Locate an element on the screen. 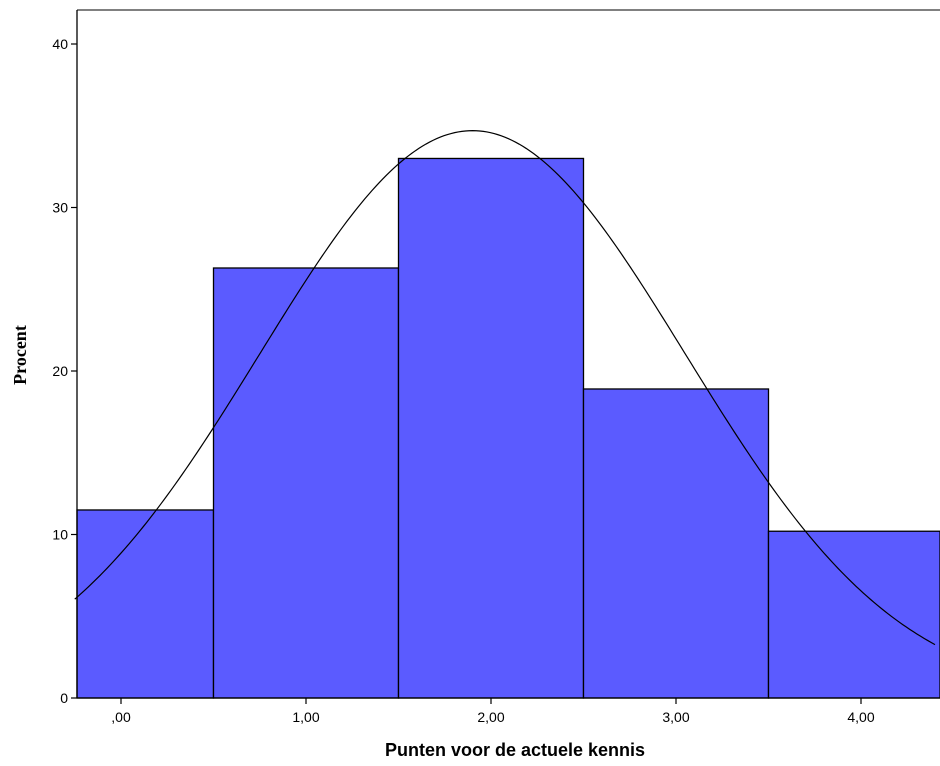 This screenshot has width=940, height=766. y-axis-ticks: 0 10 20 30 40 is located at coordinates (64, 371).